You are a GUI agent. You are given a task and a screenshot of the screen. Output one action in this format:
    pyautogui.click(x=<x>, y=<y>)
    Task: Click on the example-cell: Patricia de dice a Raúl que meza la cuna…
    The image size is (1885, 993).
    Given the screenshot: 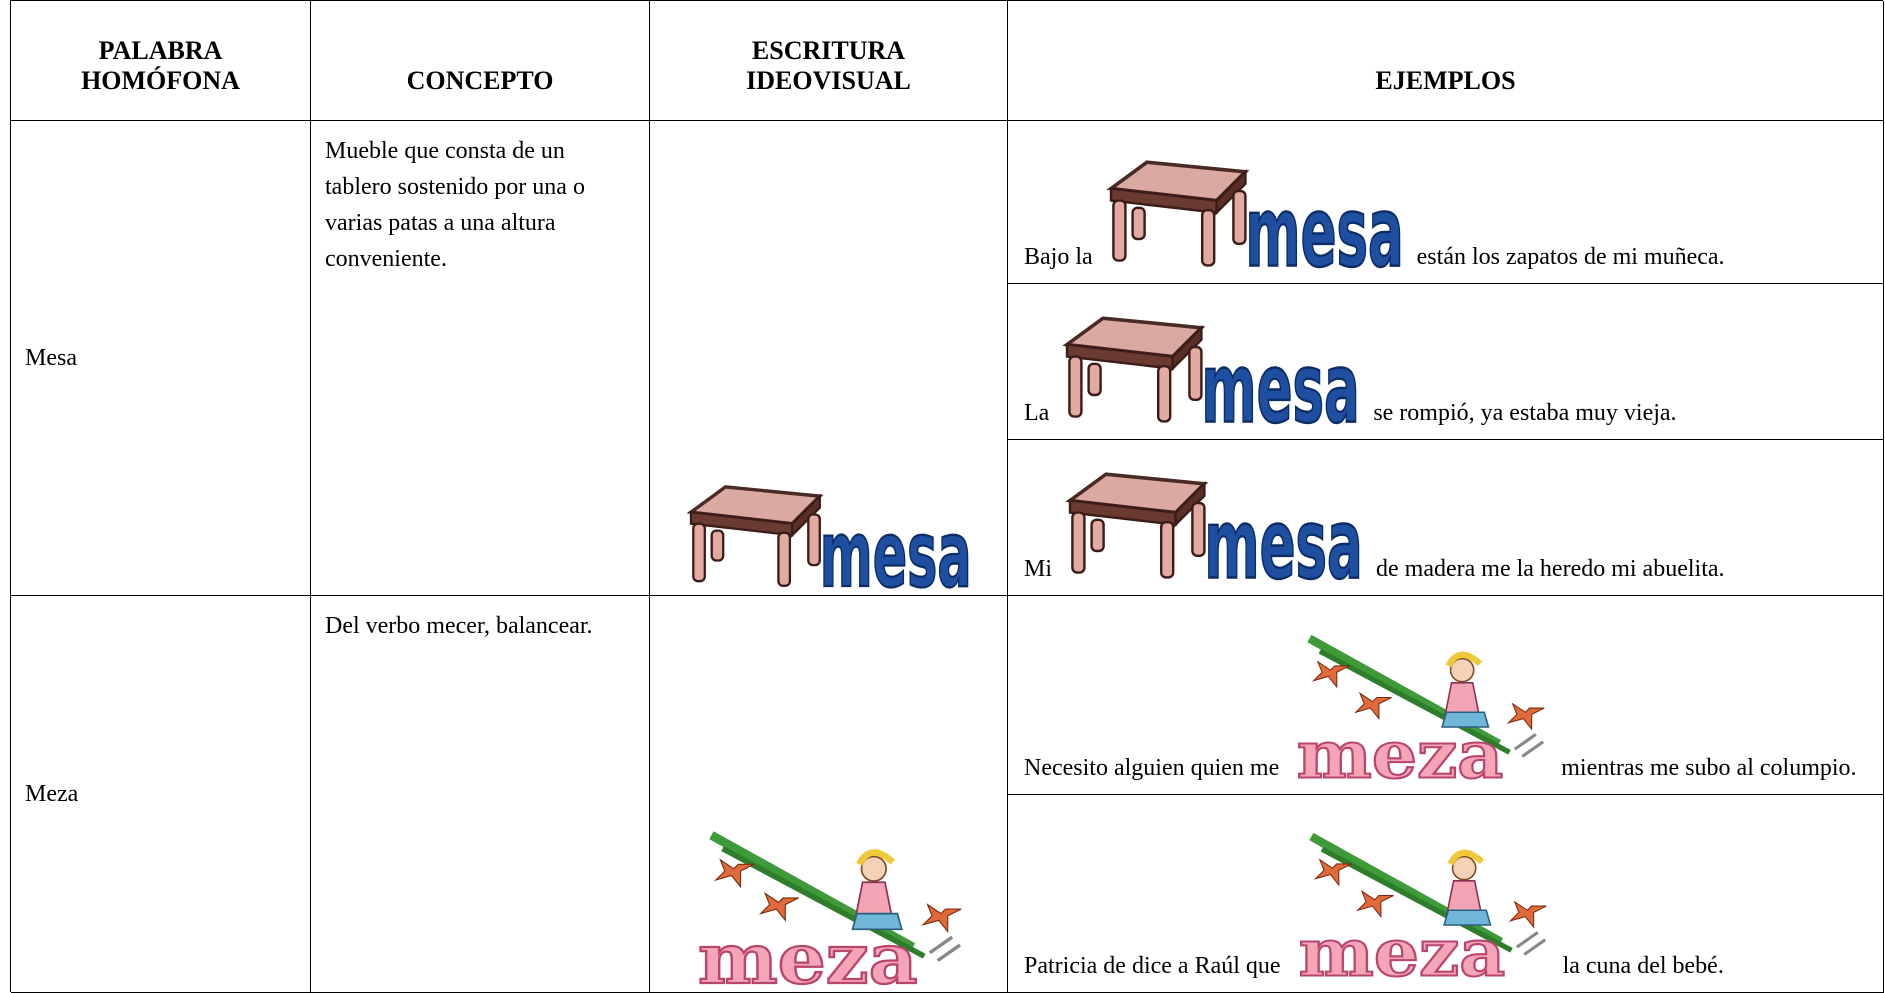 What is the action you would take?
    pyautogui.click(x=1446, y=894)
    